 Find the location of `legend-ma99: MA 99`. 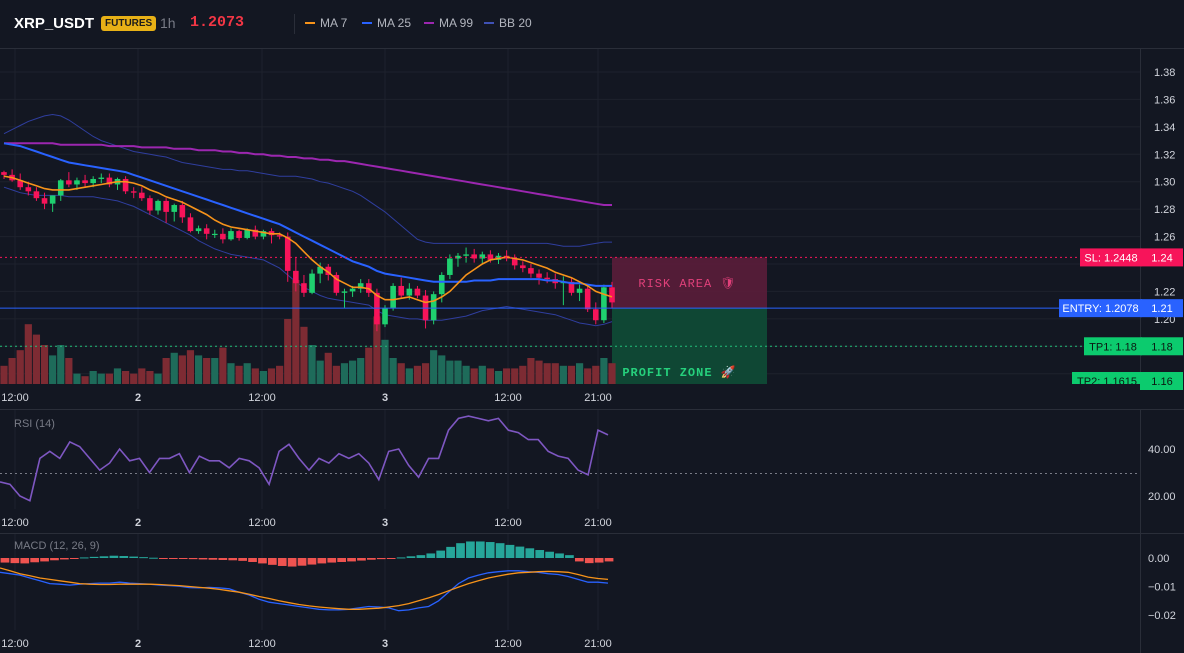

legend-ma99: MA 99 is located at coordinates (448, 23).